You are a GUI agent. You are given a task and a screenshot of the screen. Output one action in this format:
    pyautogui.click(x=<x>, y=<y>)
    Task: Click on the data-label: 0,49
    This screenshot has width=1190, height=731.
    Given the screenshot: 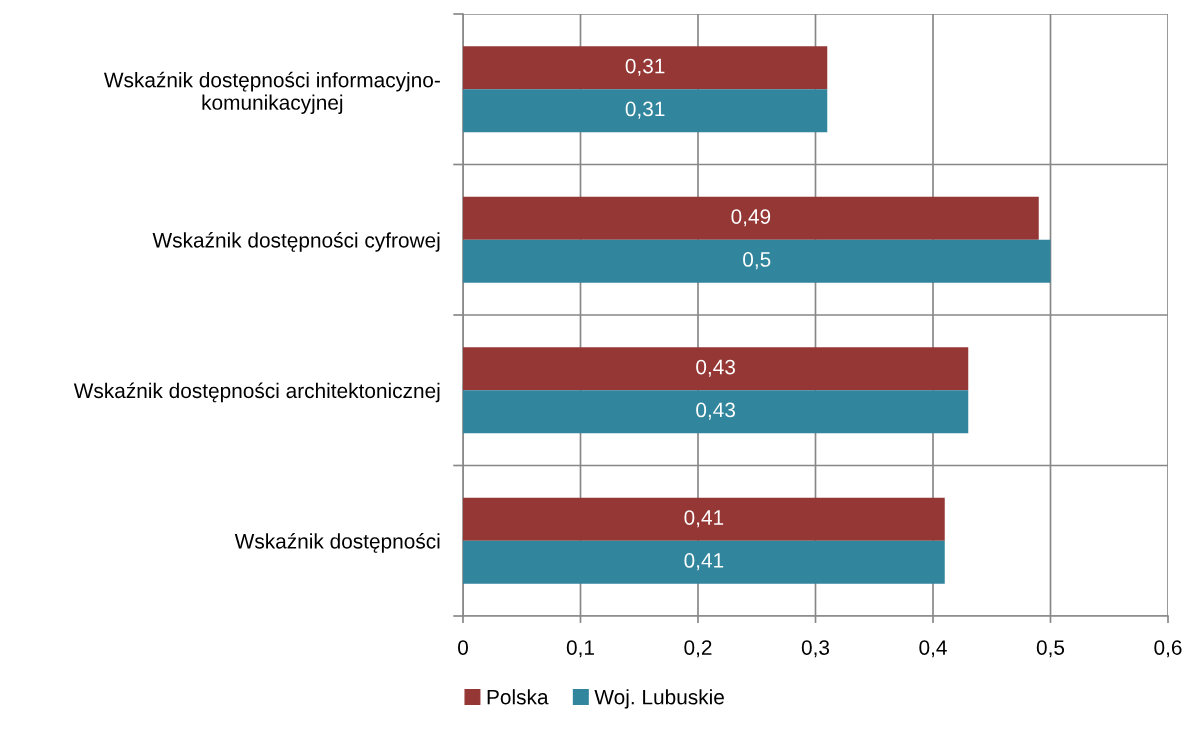 What is the action you would take?
    pyautogui.click(x=751, y=218)
    